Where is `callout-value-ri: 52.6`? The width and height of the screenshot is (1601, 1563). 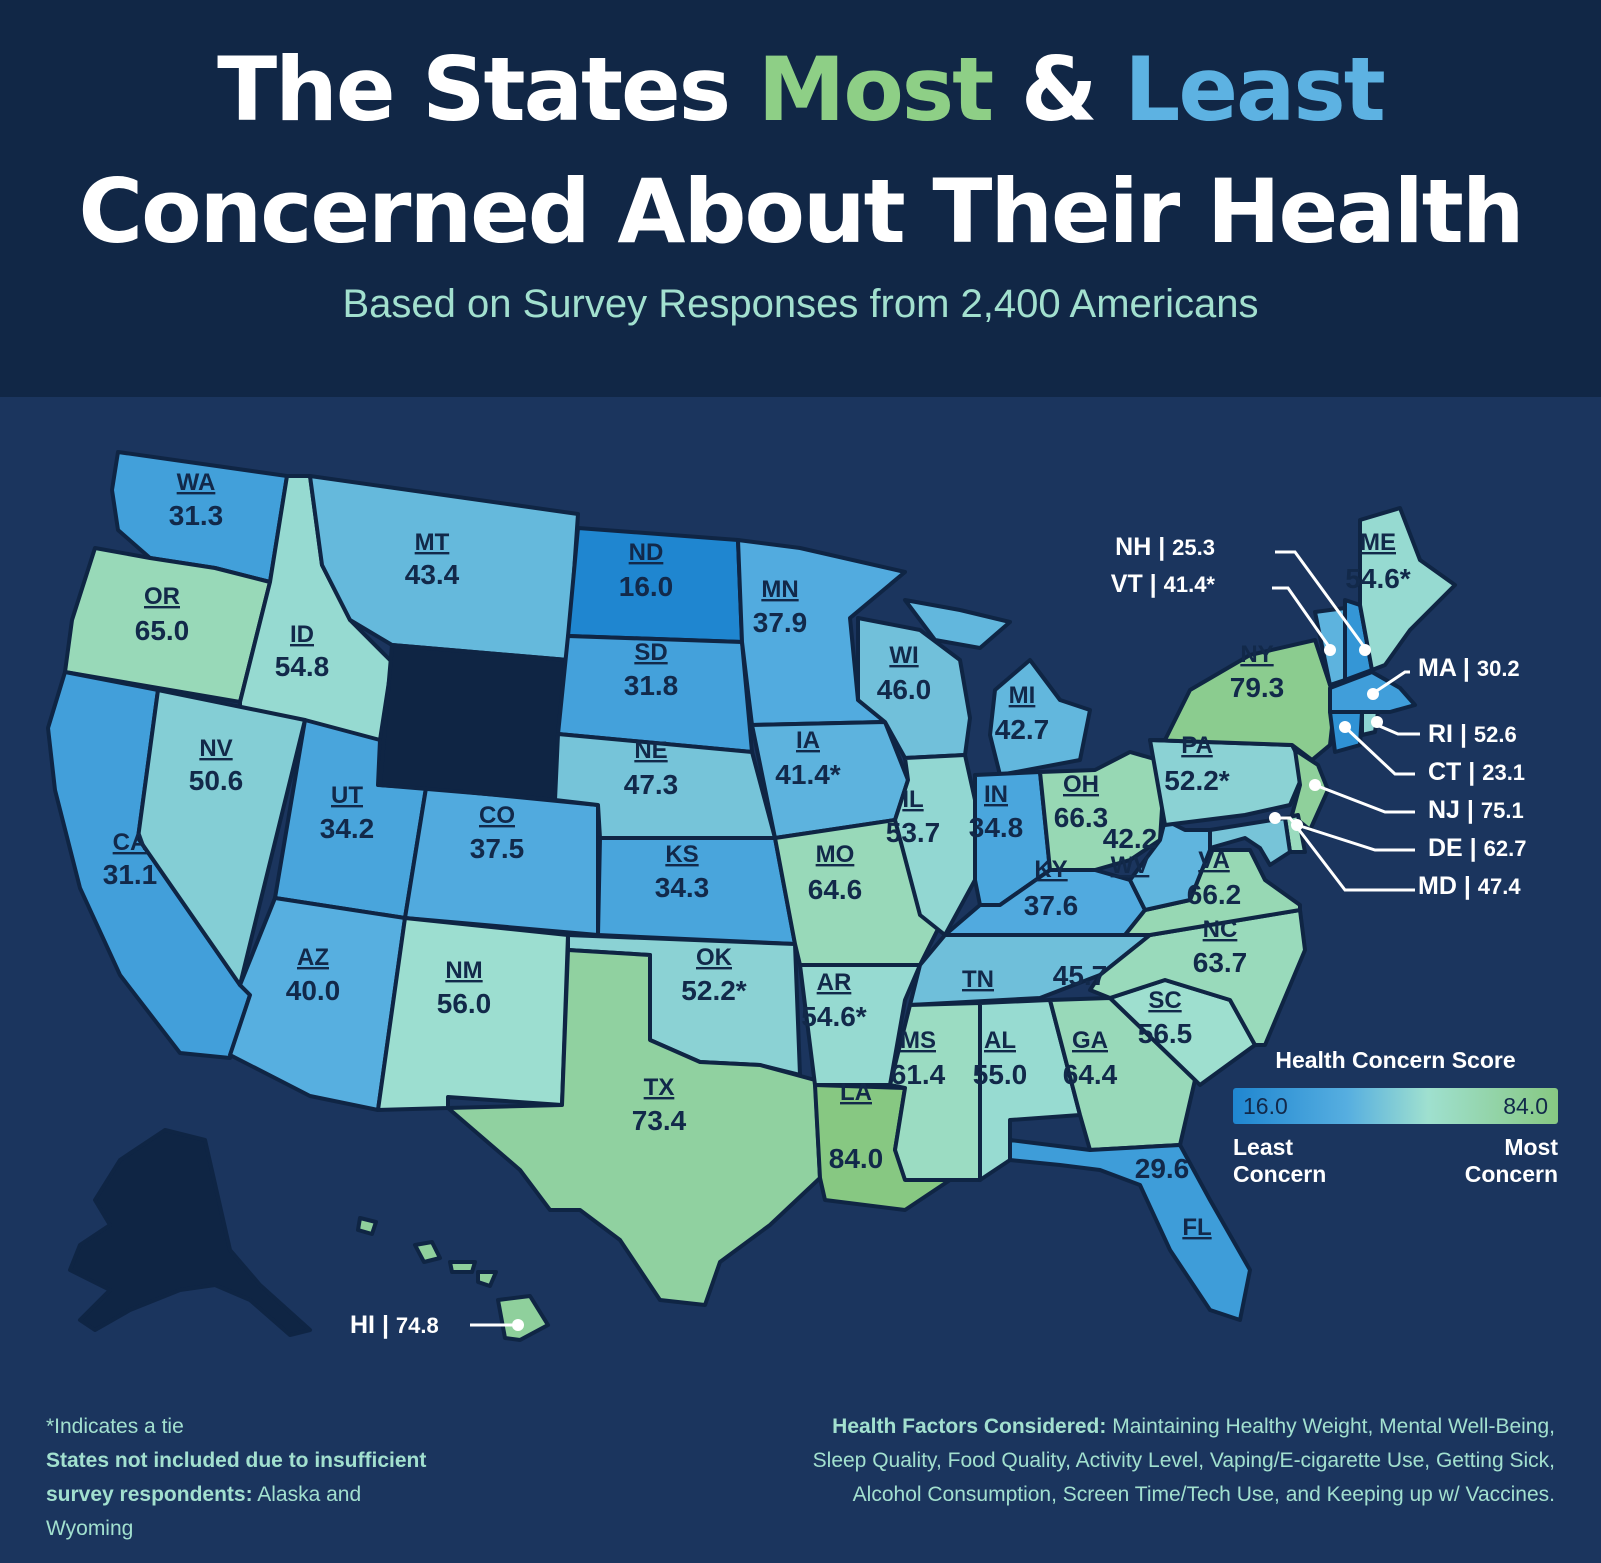 callout-value-ri: 52.6 is located at coordinates (1495, 734).